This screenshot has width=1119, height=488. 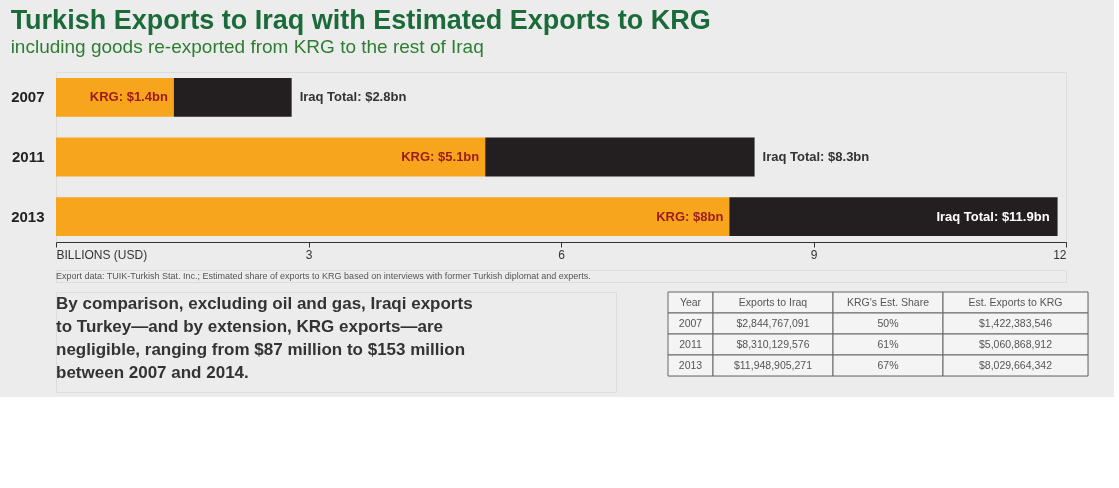 What do you see at coordinates (888, 322) in the screenshot?
I see `text: 50%` at bounding box center [888, 322].